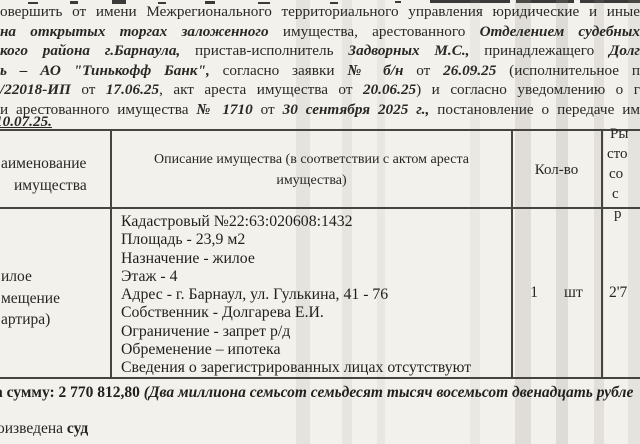  I want to click on description-line: Этаж - 4, so click(149, 276).